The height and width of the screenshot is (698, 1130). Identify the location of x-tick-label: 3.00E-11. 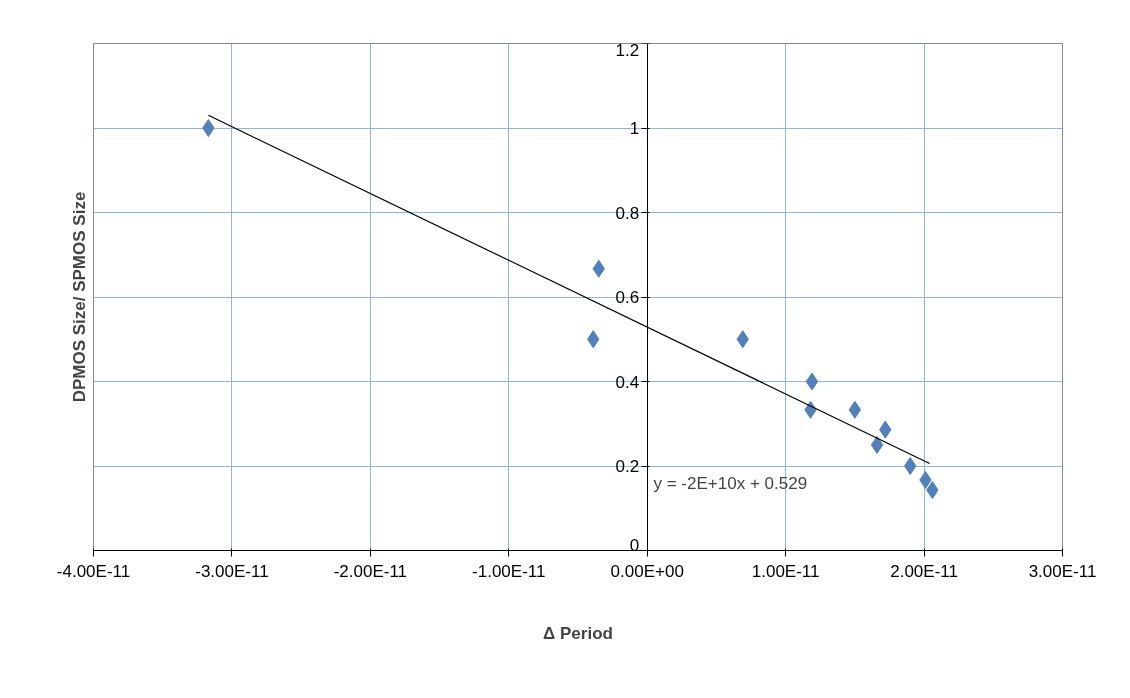
(1062, 571).